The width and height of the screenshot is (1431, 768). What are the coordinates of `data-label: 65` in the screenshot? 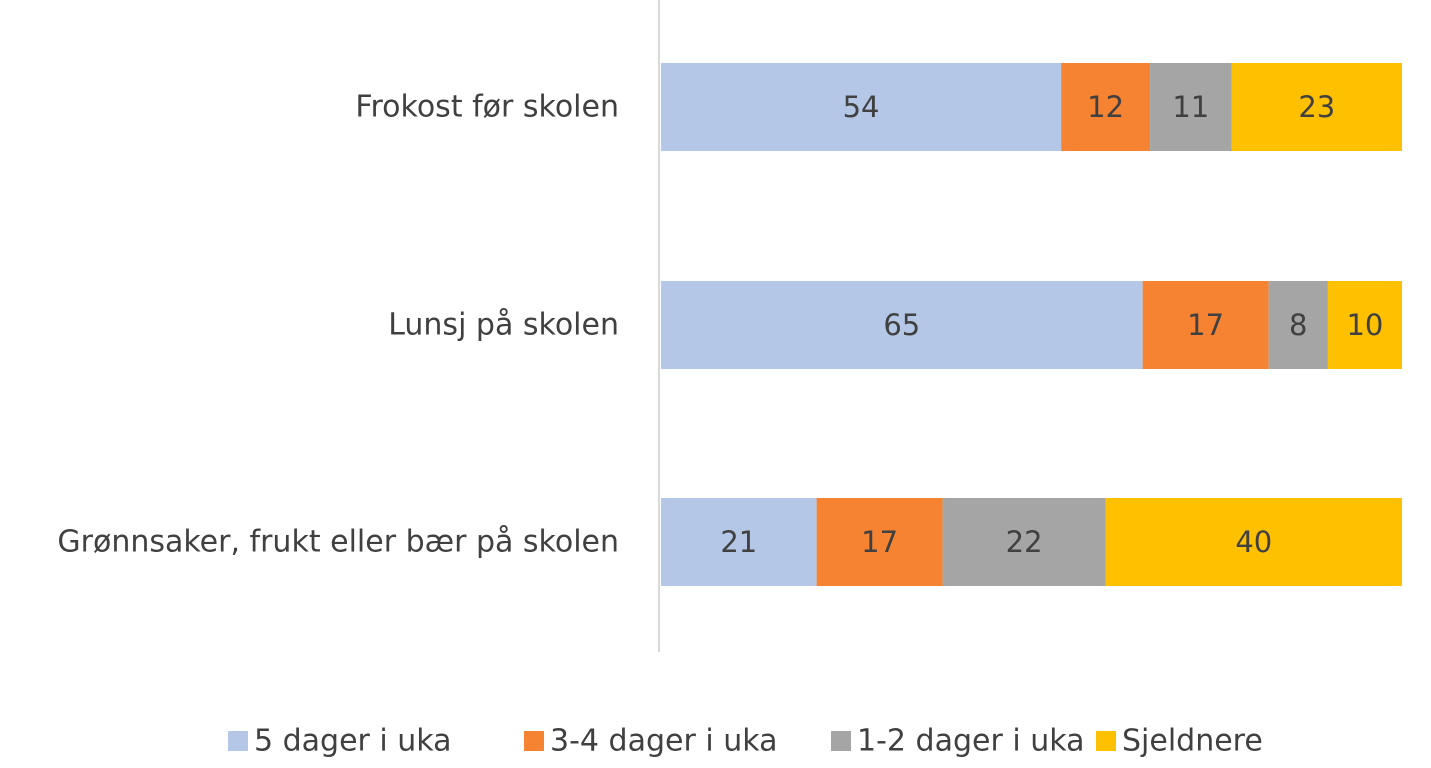 It's located at (901, 325).